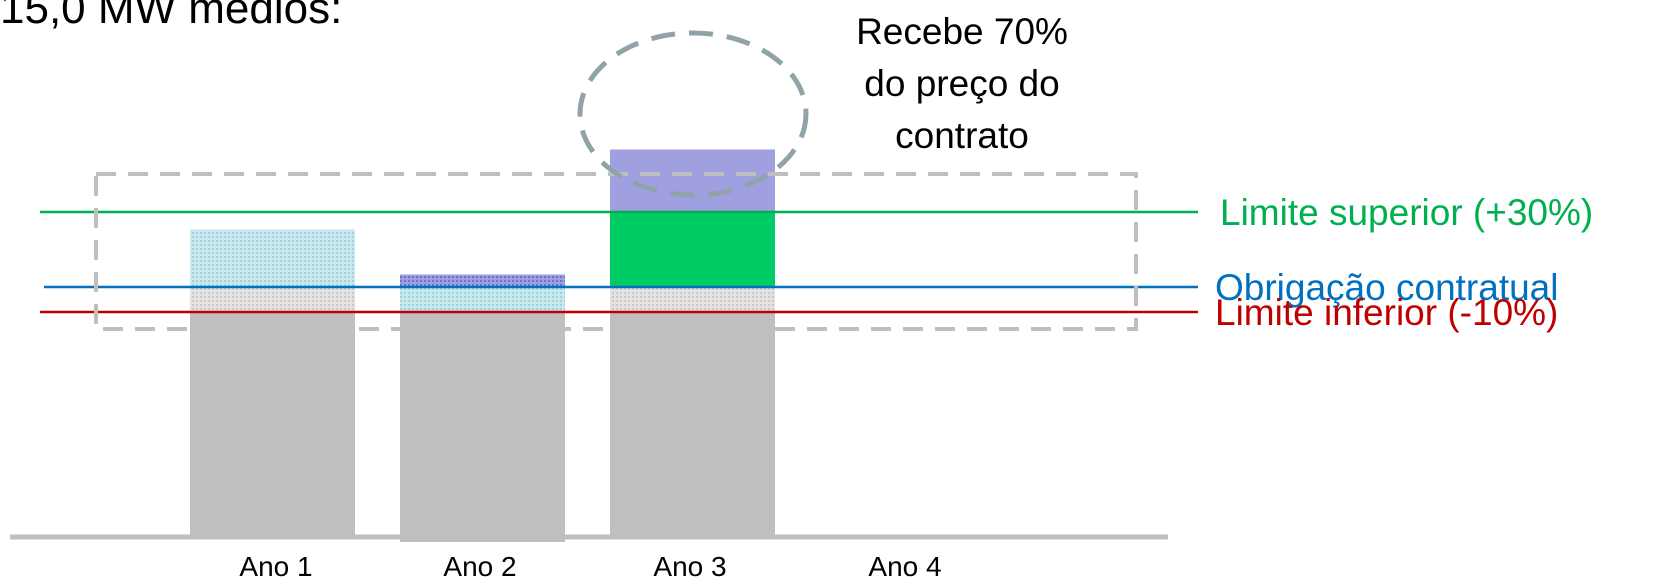 The width and height of the screenshot is (1653, 584). Describe the element at coordinates (272, 299) in the screenshot. I see `bar-segment-1-band-hatched-gray` at that location.